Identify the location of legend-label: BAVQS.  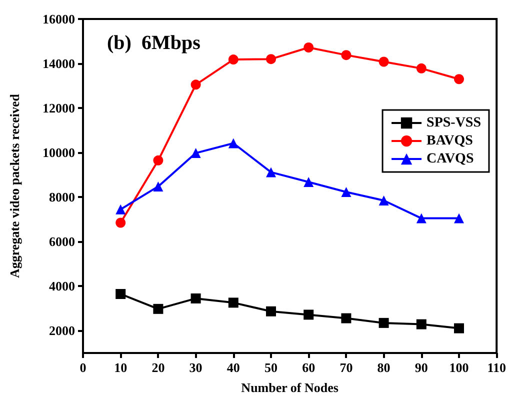
(450, 141).